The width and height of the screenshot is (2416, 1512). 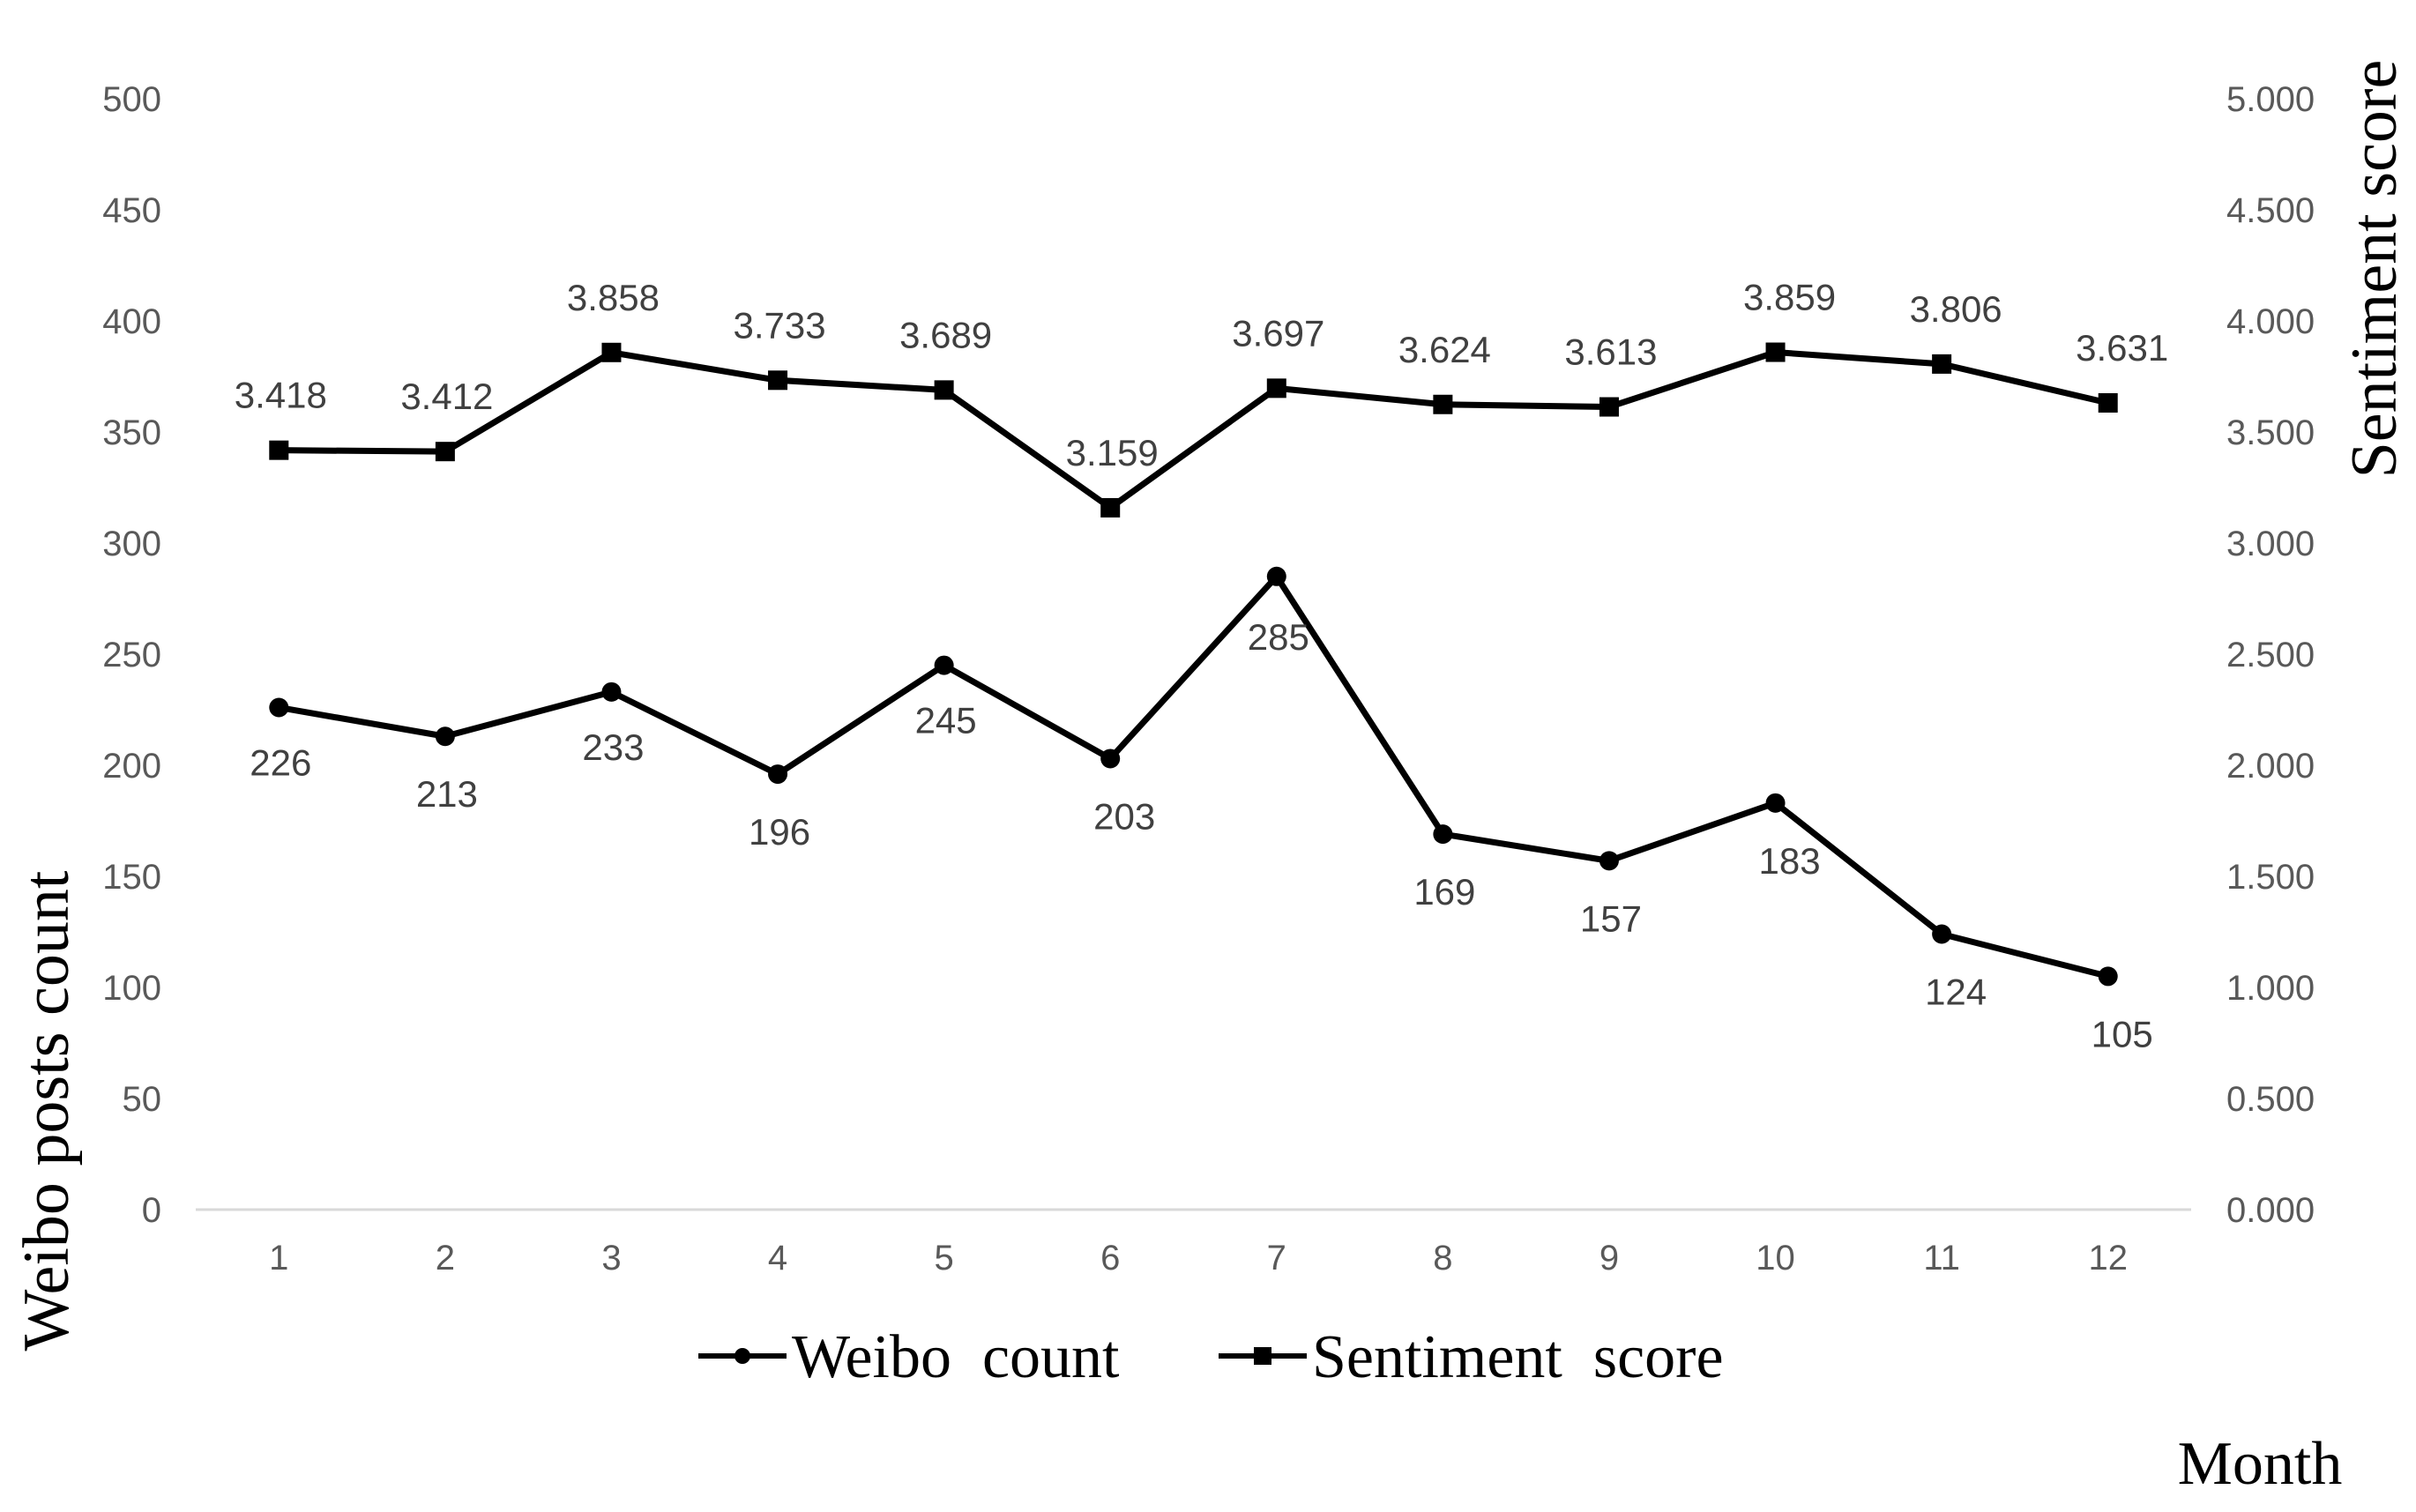 I want to click on y-tick-label: 200, so click(x=131, y=767).